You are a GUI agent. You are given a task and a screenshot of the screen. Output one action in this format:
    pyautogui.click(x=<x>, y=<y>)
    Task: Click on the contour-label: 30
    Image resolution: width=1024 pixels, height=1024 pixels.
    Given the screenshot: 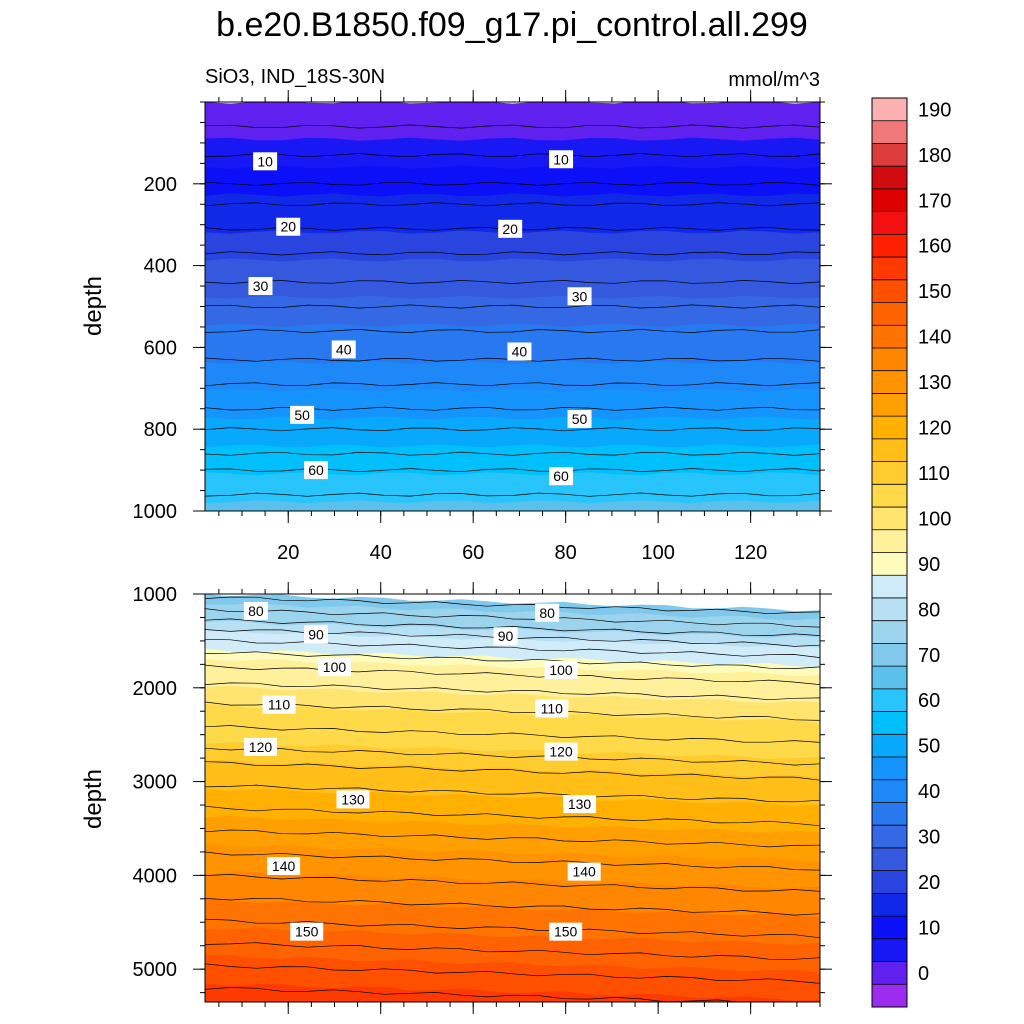 What is the action you would take?
    pyautogui.click(x=260, y=286)
    